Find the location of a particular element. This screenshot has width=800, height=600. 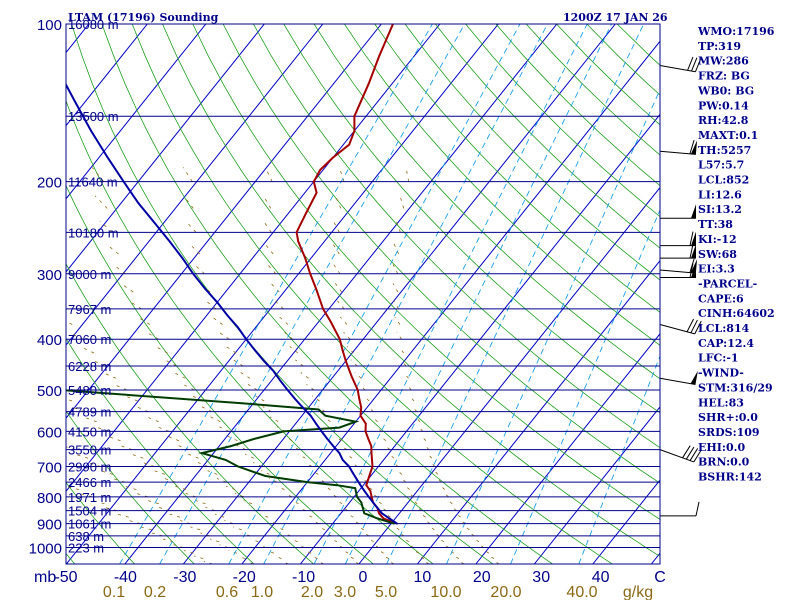

index-line: FRZ: BG is located at coordinates (724, 76).